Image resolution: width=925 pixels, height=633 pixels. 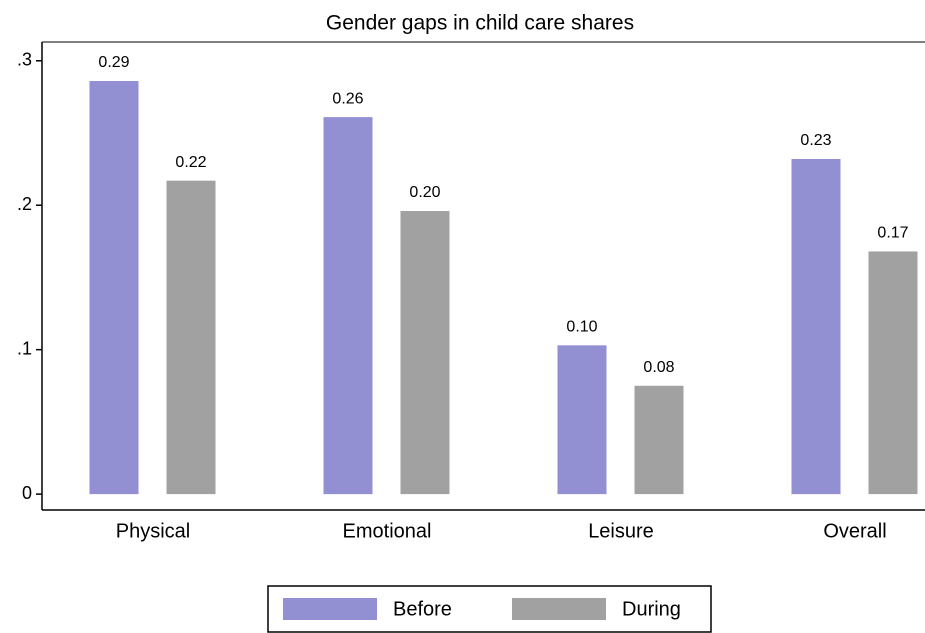 I want to click on y-tick-label: .2, so click(x=24, y=204).